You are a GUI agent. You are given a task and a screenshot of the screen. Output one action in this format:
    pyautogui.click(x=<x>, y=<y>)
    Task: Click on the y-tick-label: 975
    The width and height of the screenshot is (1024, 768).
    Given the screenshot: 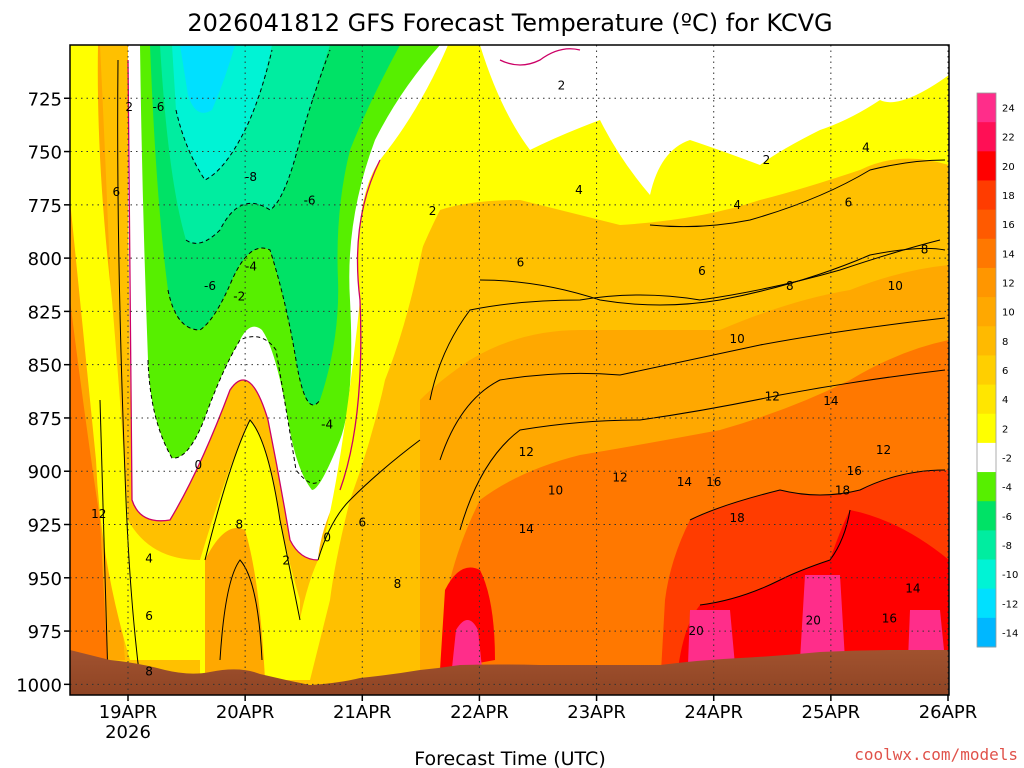 What is the action you would take?
    pyautogui.click(x=45, y=632)
    